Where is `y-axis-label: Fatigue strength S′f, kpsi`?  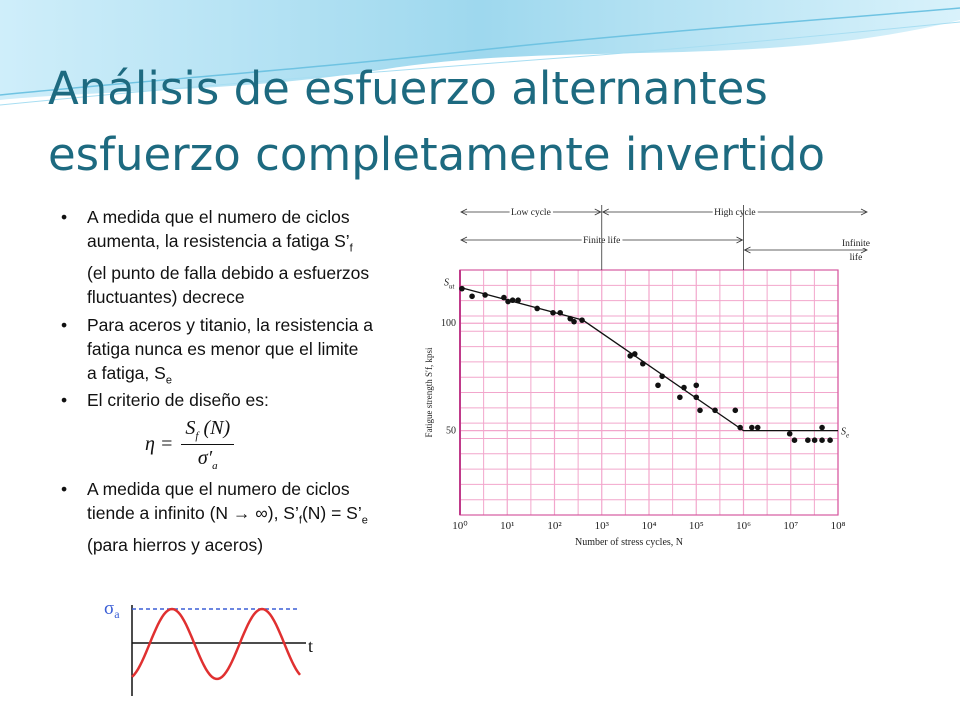
y-axis-label: Fatigue strength S′f, kpsi is located at coordinates (429, 392).